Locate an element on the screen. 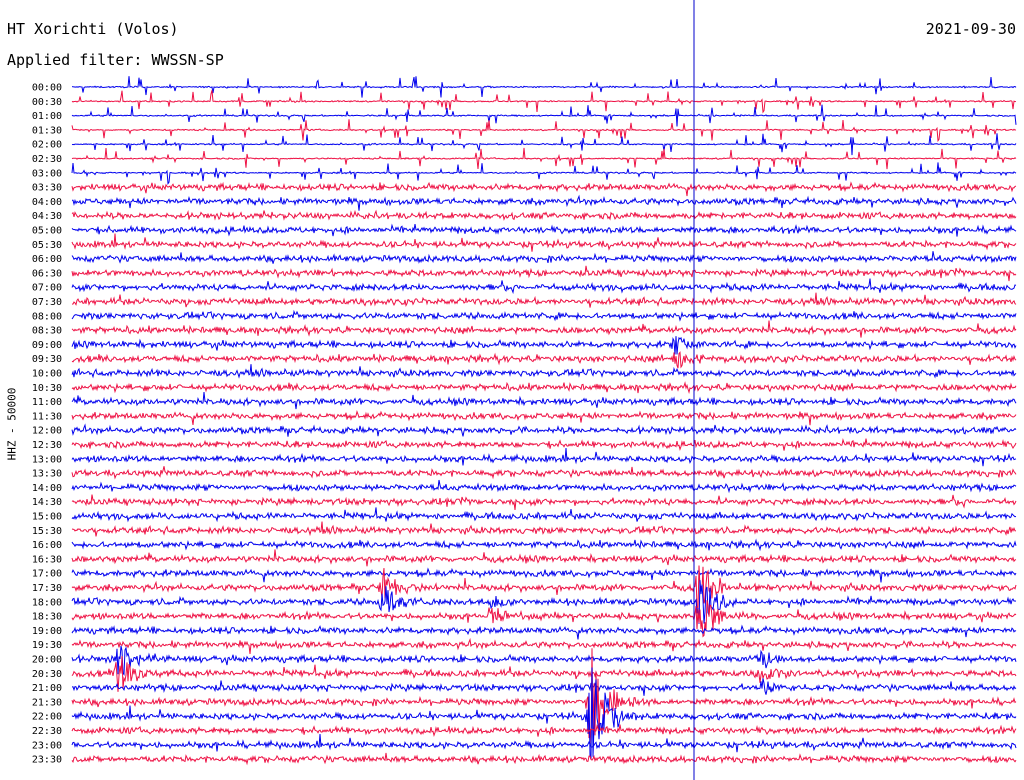 The height and width of the screenshot is (780, 1024). row-time-label: 10:00 is located at coordinates (47, 374).